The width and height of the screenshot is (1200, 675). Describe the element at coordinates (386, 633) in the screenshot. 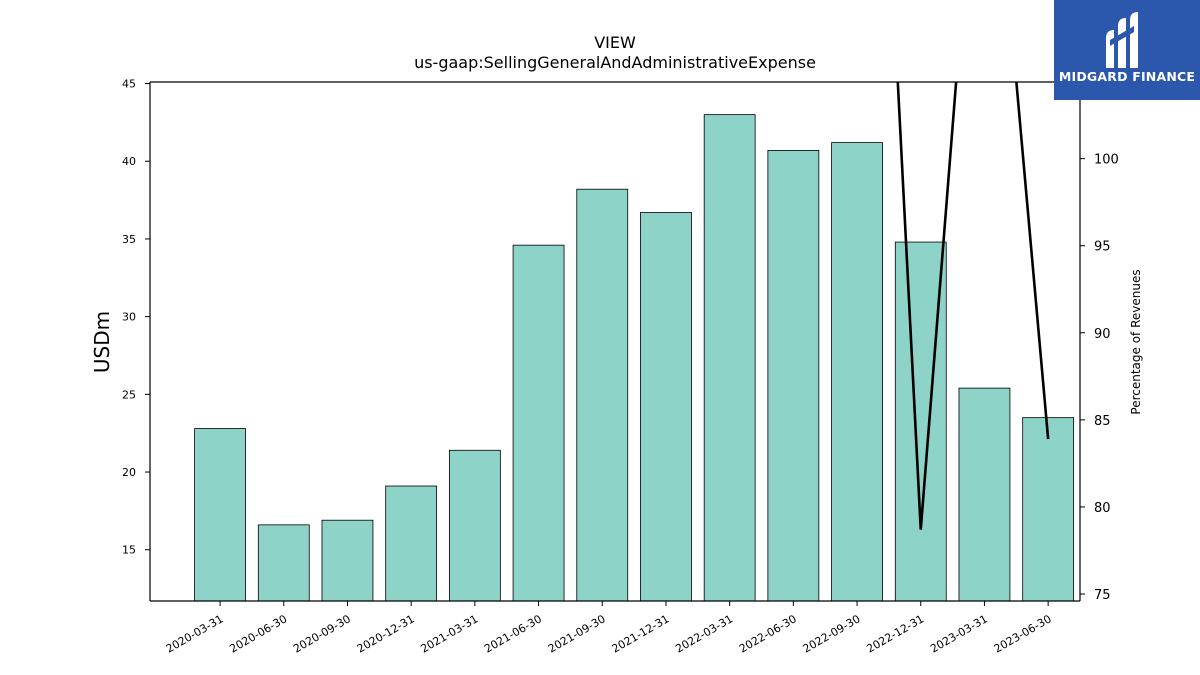

I see `x-tick-label: 2020-12-31` at that location.